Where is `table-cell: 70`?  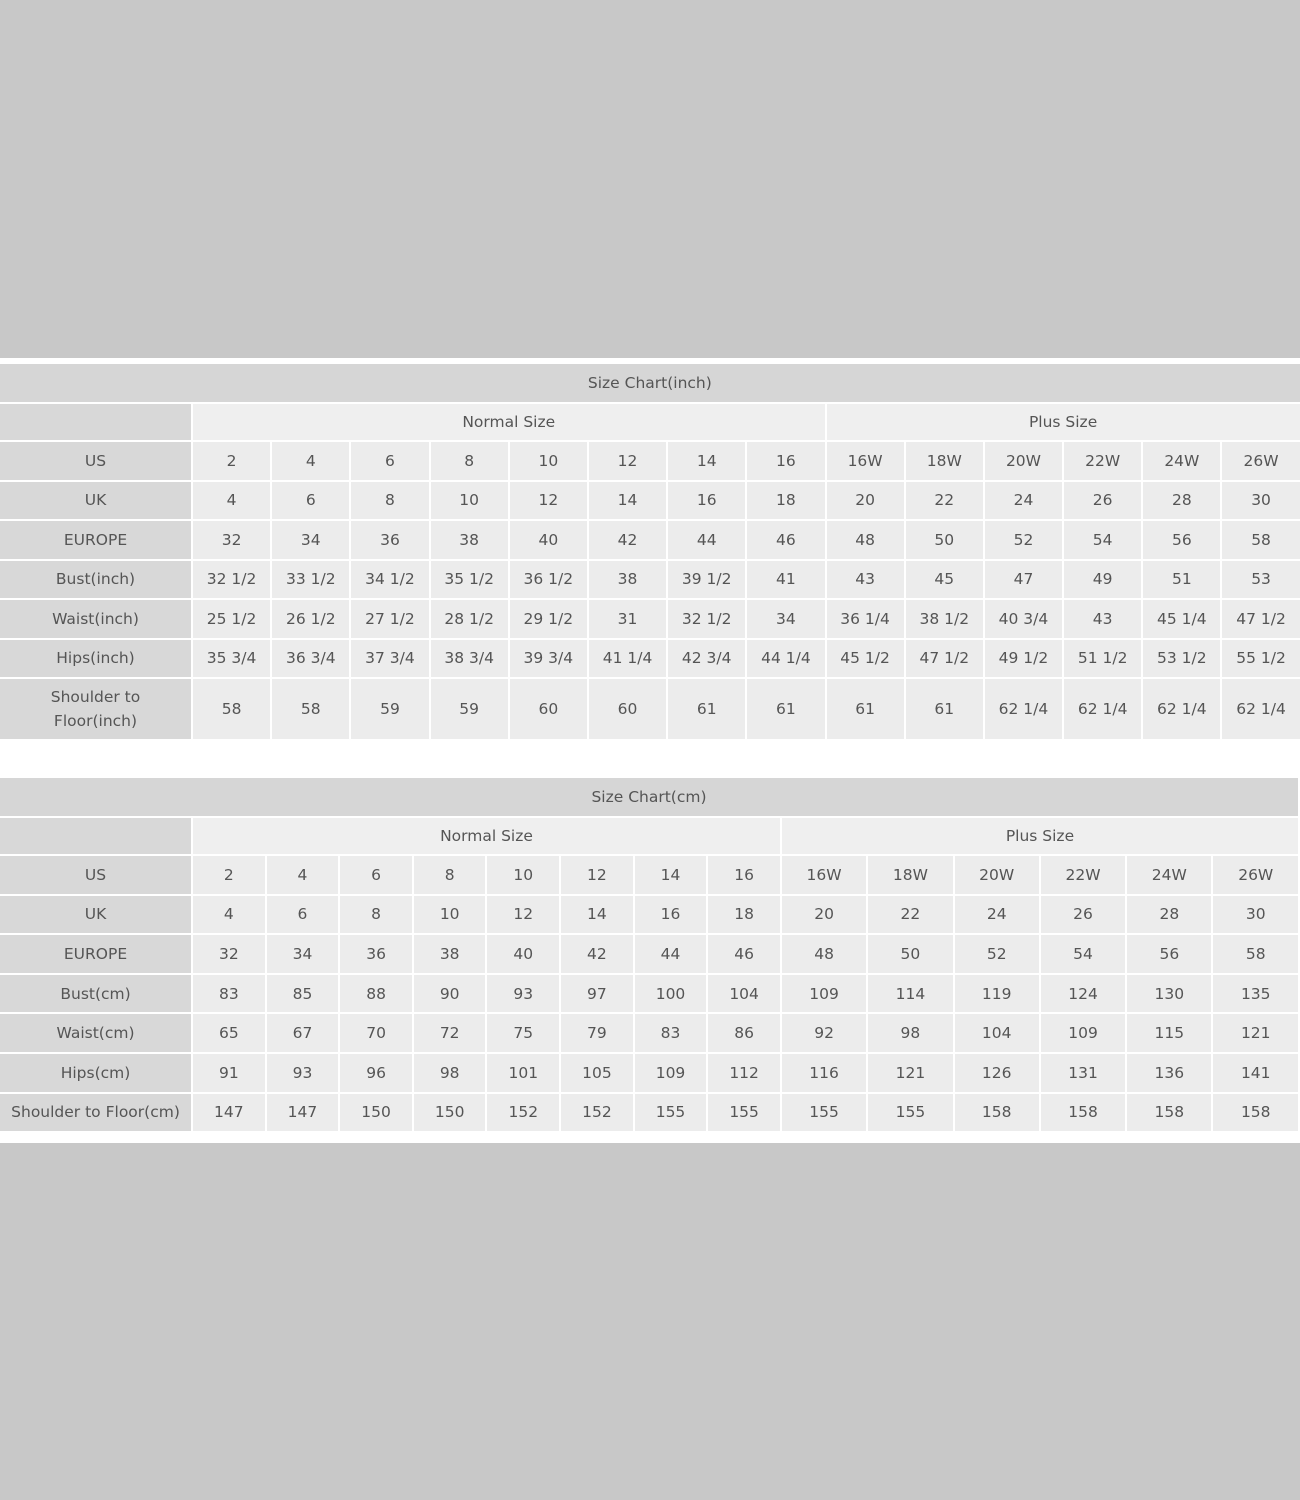
table-cell: 70 is located at coordinates (376, 1033).